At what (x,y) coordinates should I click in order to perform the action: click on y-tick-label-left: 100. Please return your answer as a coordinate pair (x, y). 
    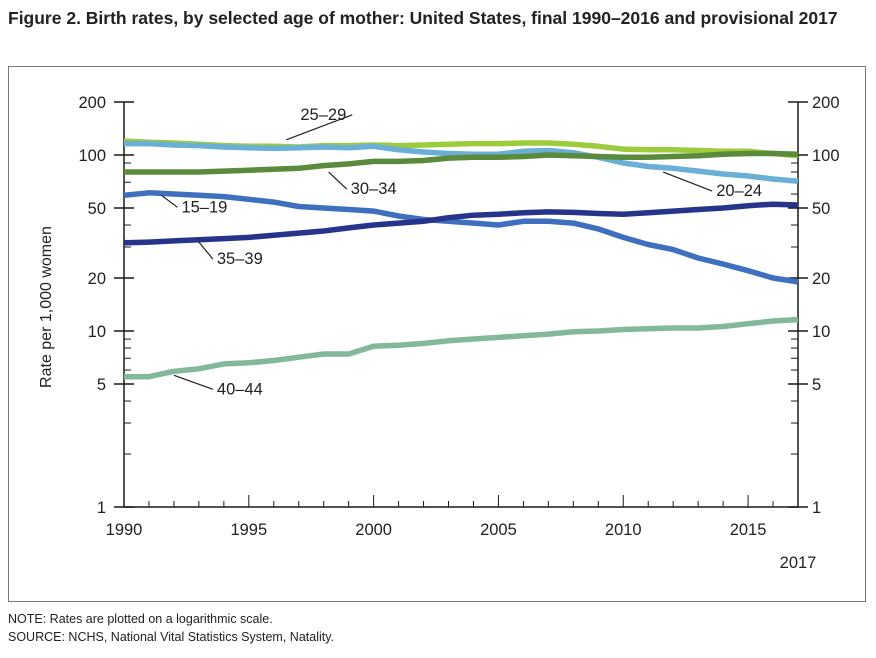
    Looking at the image, I should click on (92, 156).